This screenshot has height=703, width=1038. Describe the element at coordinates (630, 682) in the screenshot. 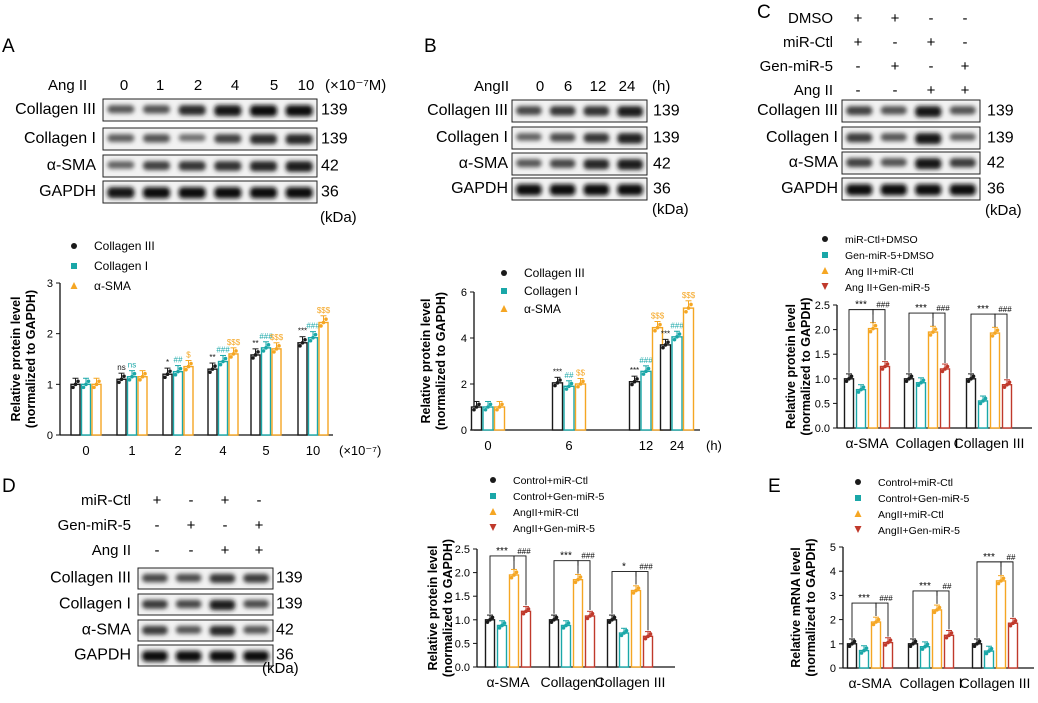

I see `x-tick-label: Collagen III` at that location.